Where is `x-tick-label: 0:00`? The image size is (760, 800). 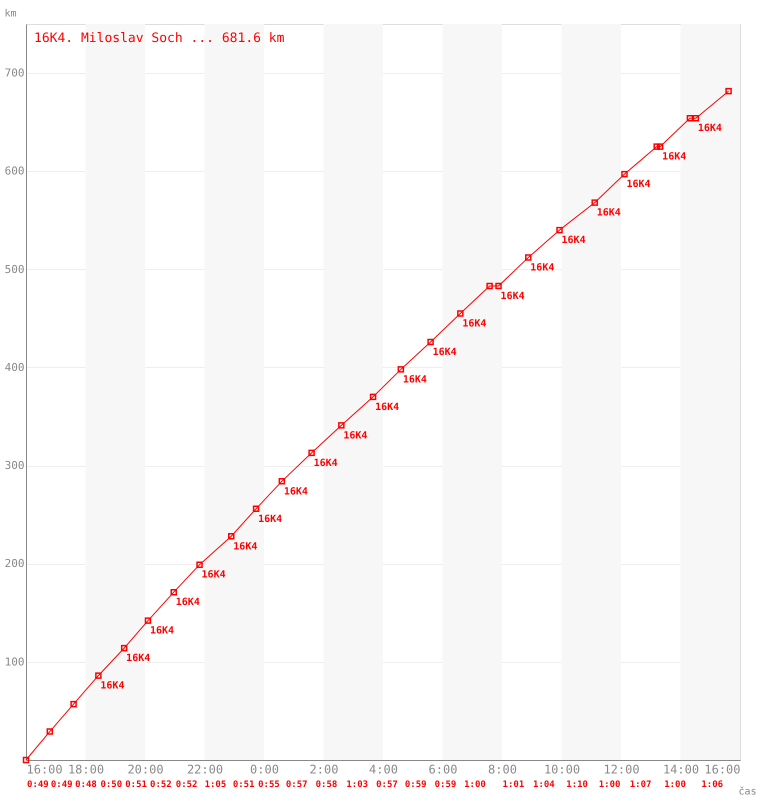 x-tick-label: 0:00 is located at coordinates (264, 769).